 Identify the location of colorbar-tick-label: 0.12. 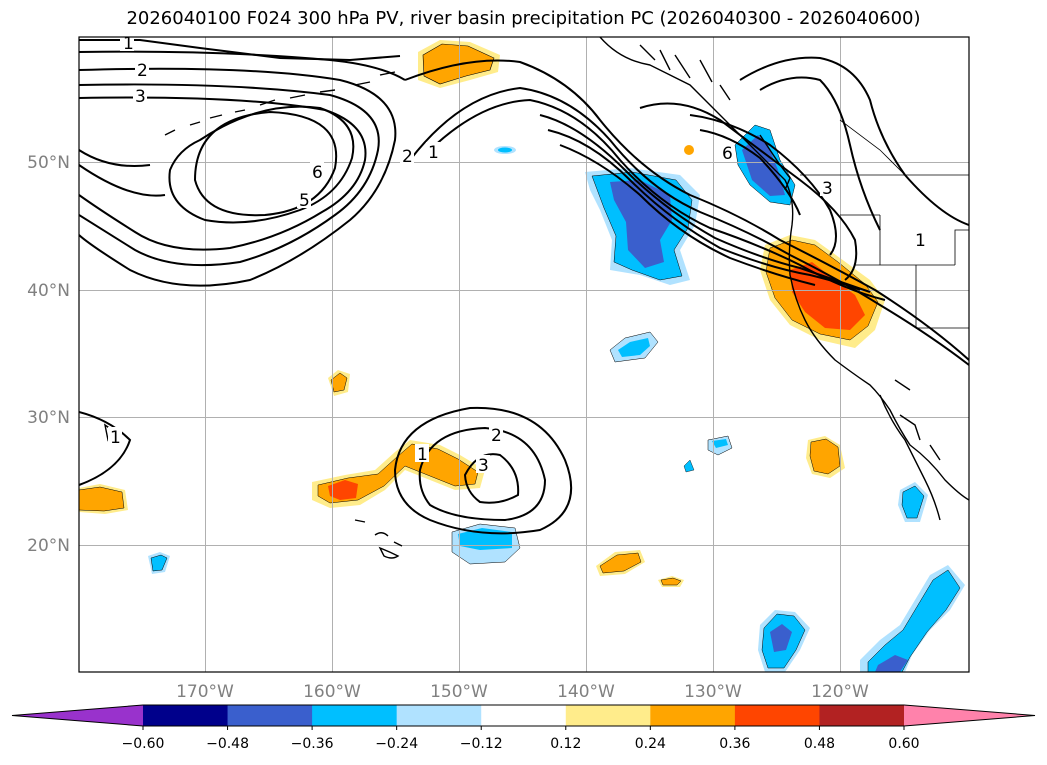
(565, 744).